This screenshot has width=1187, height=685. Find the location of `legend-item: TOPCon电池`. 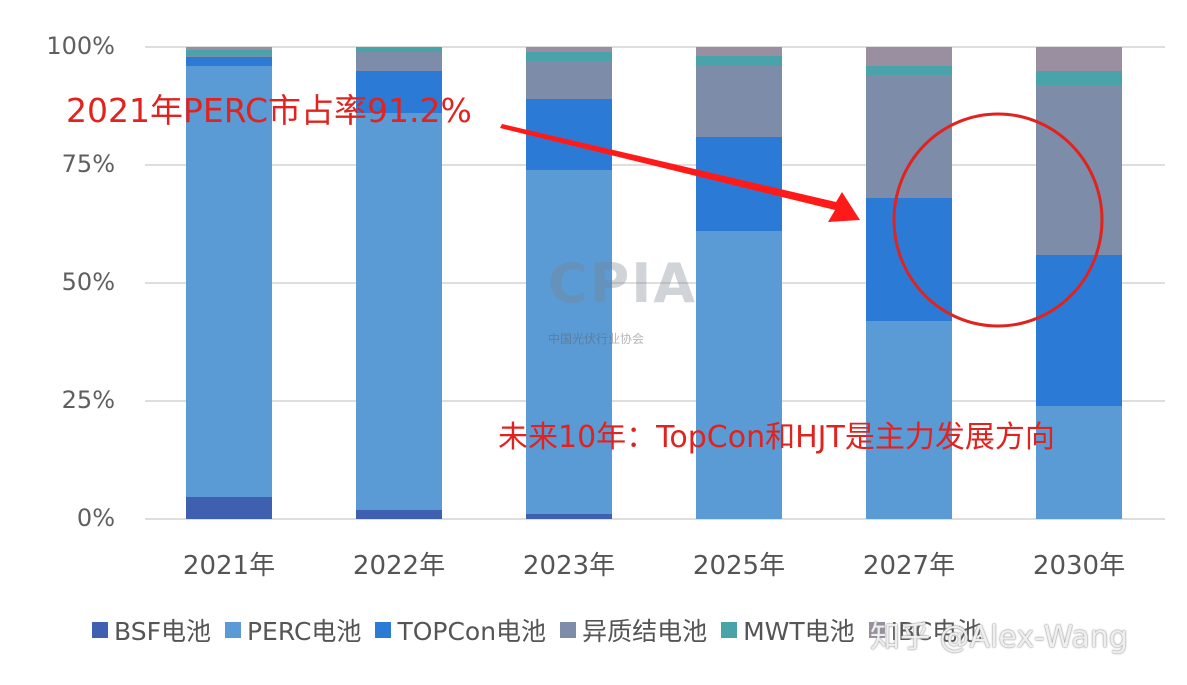

legend-item: TOPCon电池 is located at coordinates (460, 630).